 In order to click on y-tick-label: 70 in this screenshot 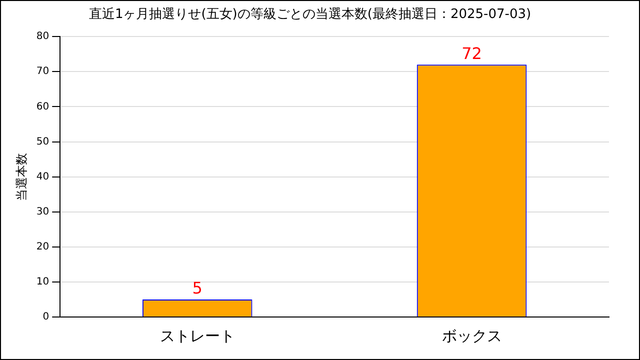, I will do `click(43, 72)`.